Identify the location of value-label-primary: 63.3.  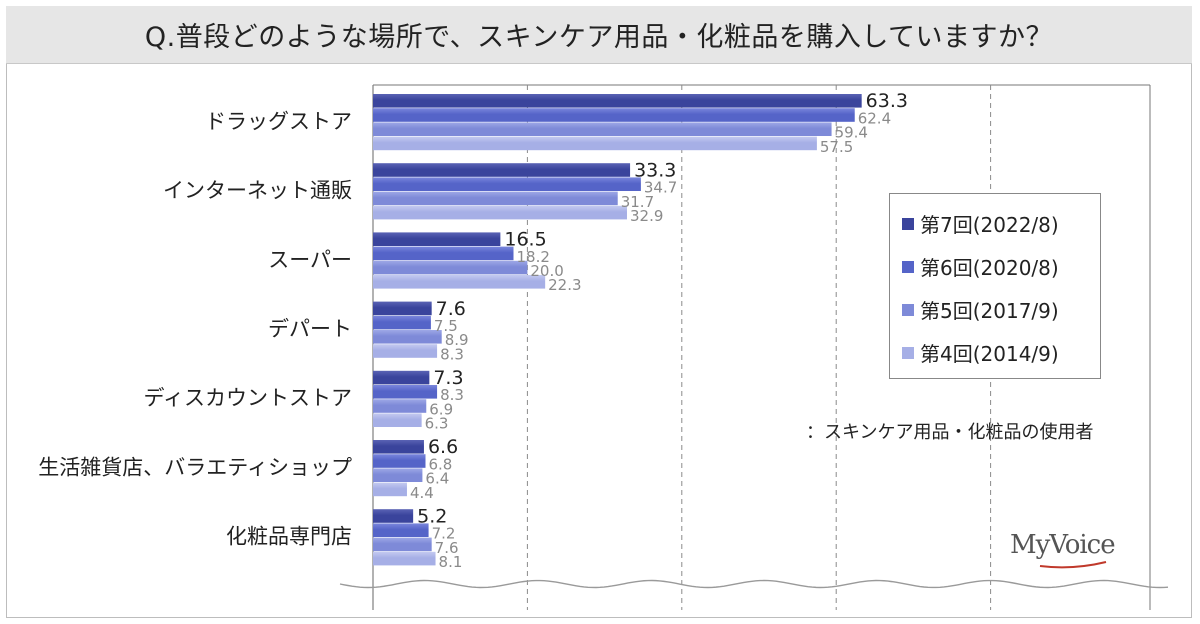
(887, 101).